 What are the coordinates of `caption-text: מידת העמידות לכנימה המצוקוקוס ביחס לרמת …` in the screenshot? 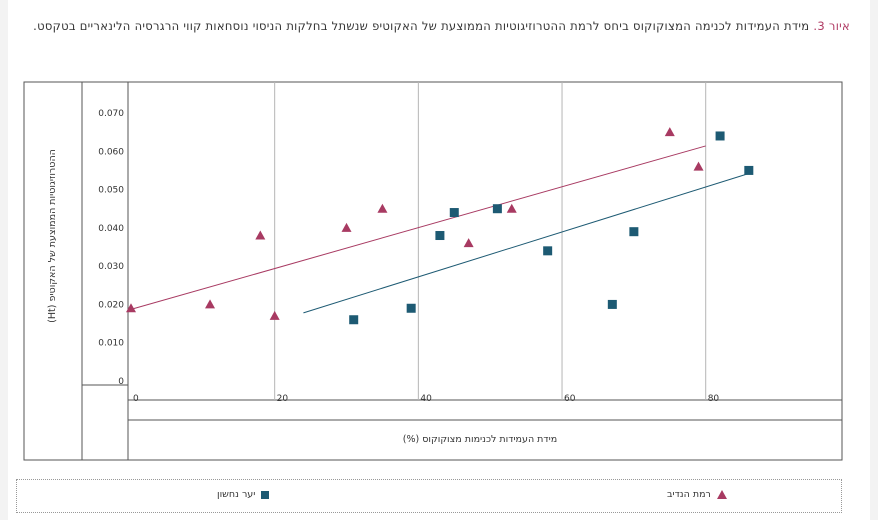 It's located at (421, 26).